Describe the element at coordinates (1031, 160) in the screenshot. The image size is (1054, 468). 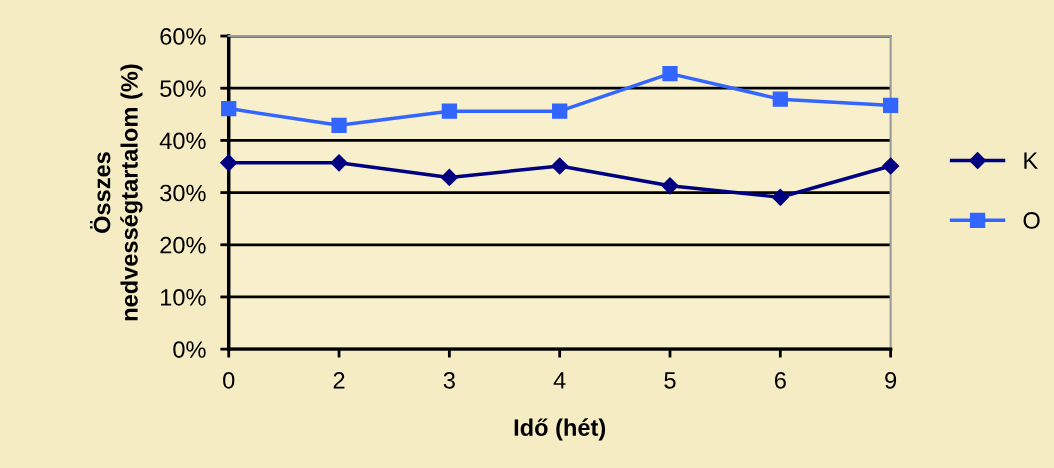
I see `legend-label: K` at that location.